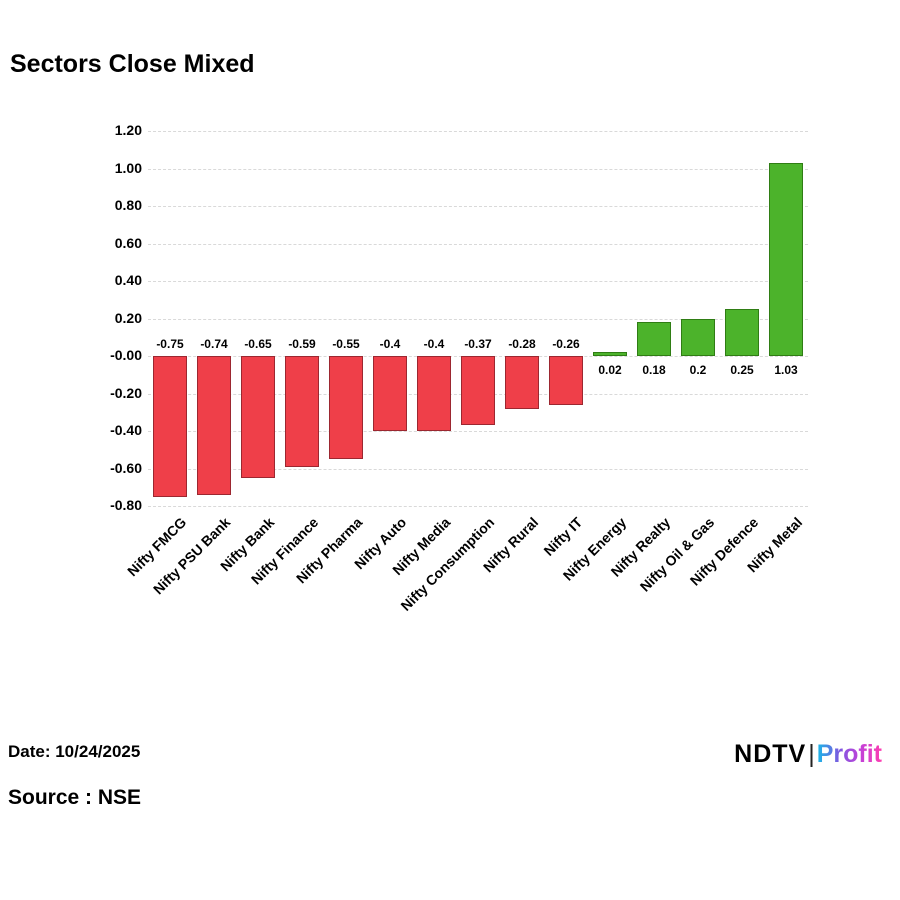 The height and width of the screenshot is (900, 900). Describe the element at coordinates (478, 391) in the screenshot. I see `bar-nifty-consumption` at that location.